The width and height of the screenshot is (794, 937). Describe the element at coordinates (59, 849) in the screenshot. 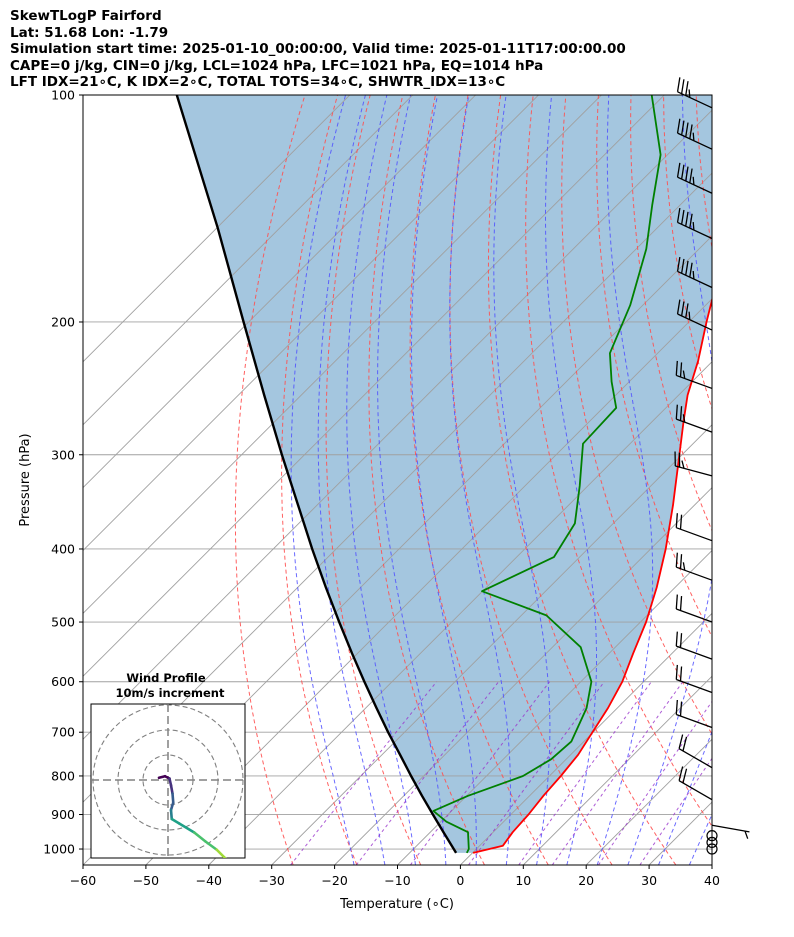

I see `y-tick-label: 1000` at that location.